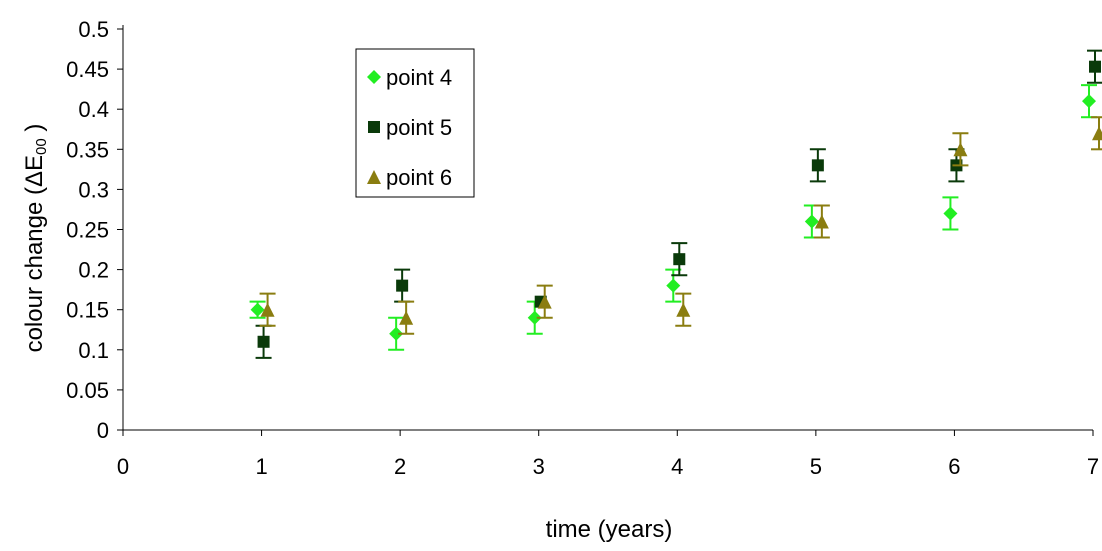 The width and height of the screenshot is (1102, 551). Describe the element at coordinates (539, 466) in the screenshot. I see `x-tick-label: 3` at that location.